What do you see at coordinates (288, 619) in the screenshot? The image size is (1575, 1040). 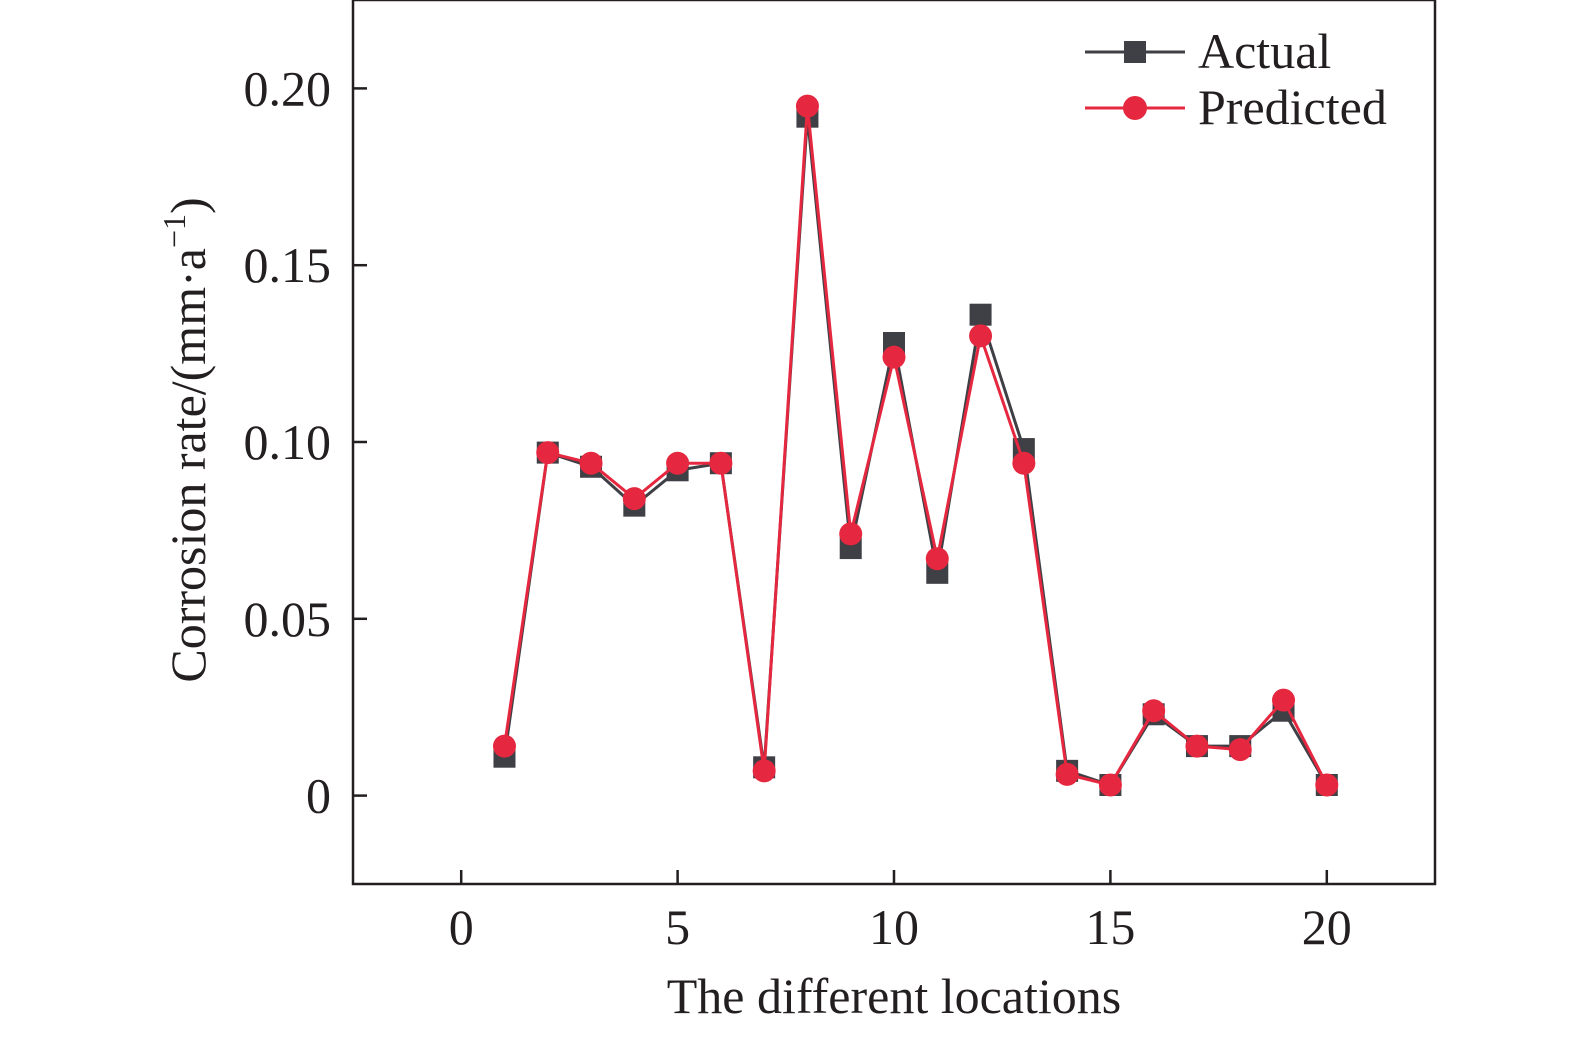 I see `y-tick-label: 0.05` at bounding box center [288, 619].